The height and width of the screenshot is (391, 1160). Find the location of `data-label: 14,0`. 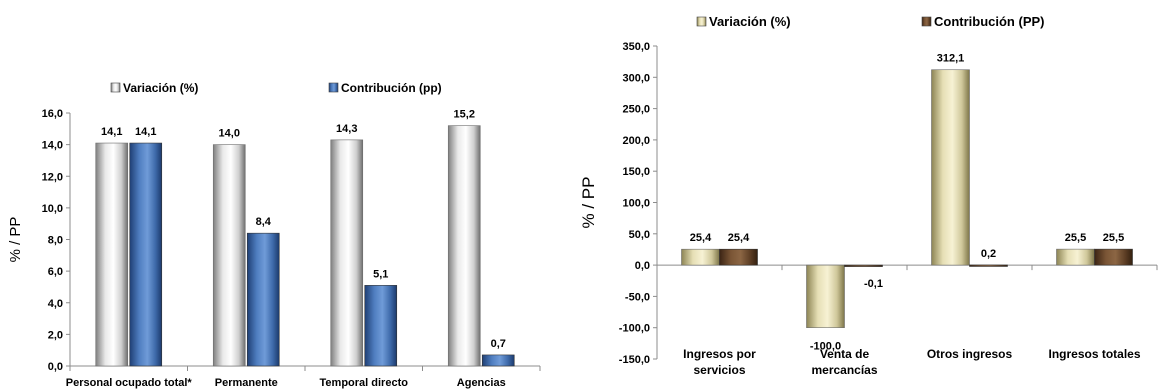

data-label: 14,0 is located at coordinates (229, 134).